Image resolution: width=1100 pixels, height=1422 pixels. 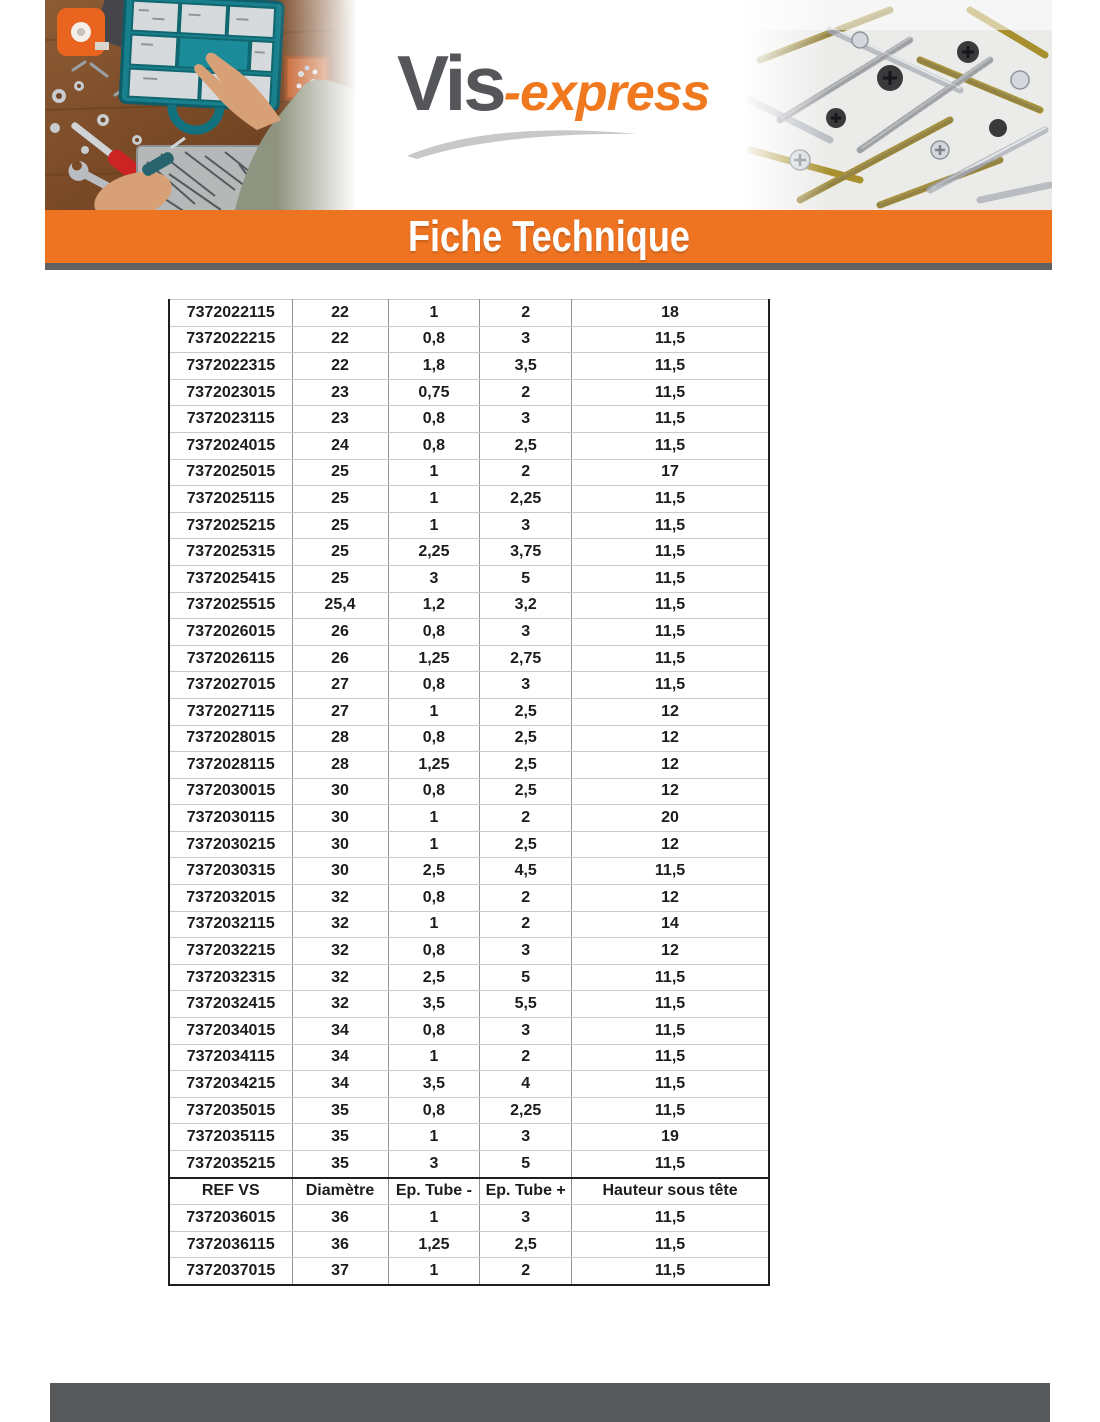 What do you see at coordinates (469, 1084) in the screenshot?
I see `table-row: 7372034215 34 3,5 4 11,5` at bounding box center [469, 1084].